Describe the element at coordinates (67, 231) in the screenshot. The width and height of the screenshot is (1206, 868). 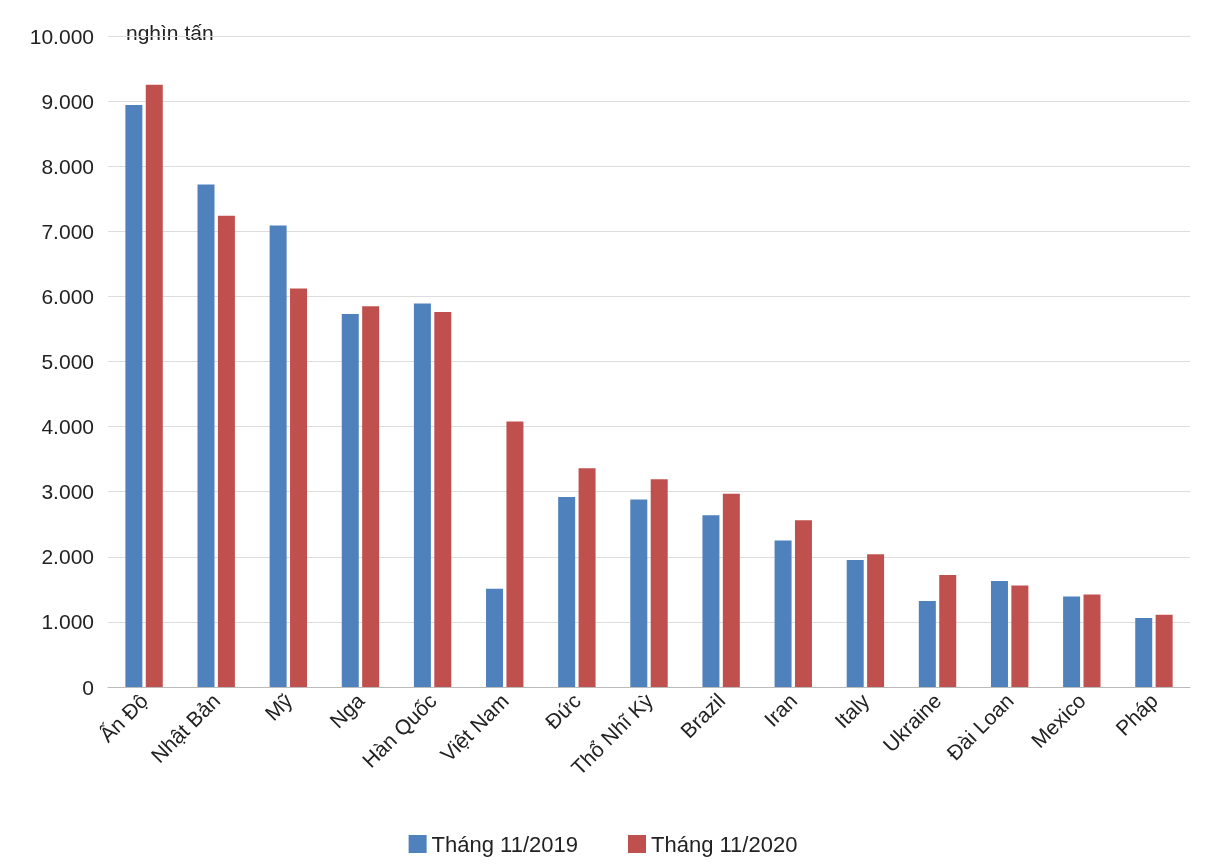
I see `y-tick-label: 7.000` at that location.